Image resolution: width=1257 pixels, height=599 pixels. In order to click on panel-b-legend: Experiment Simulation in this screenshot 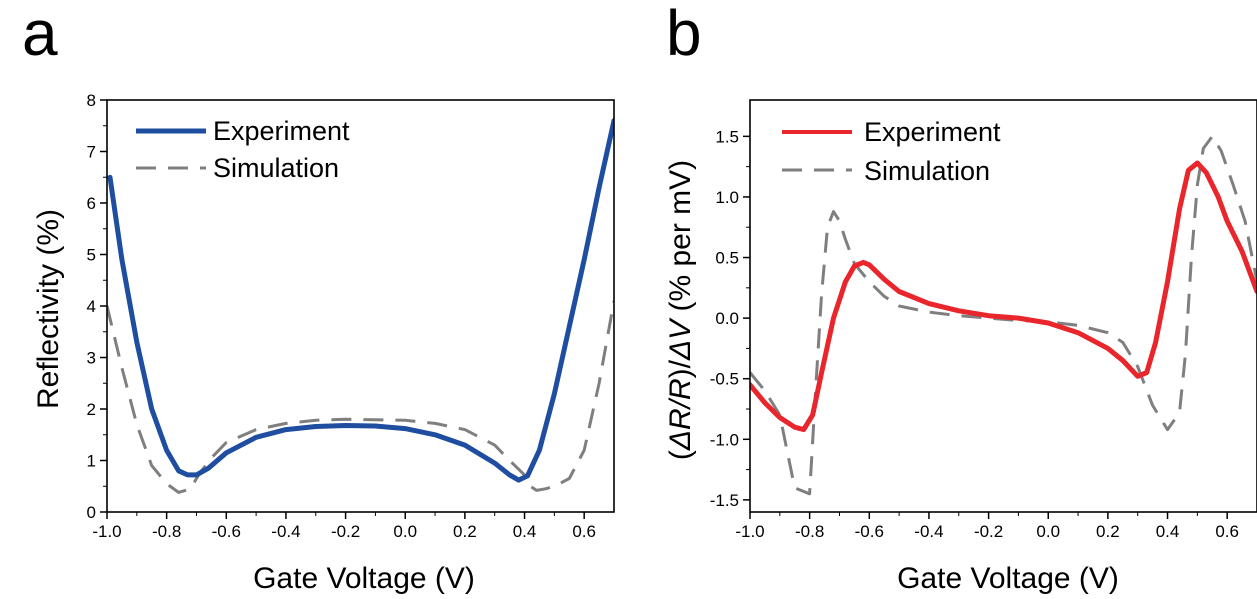, I will do `click(891, 151)`.